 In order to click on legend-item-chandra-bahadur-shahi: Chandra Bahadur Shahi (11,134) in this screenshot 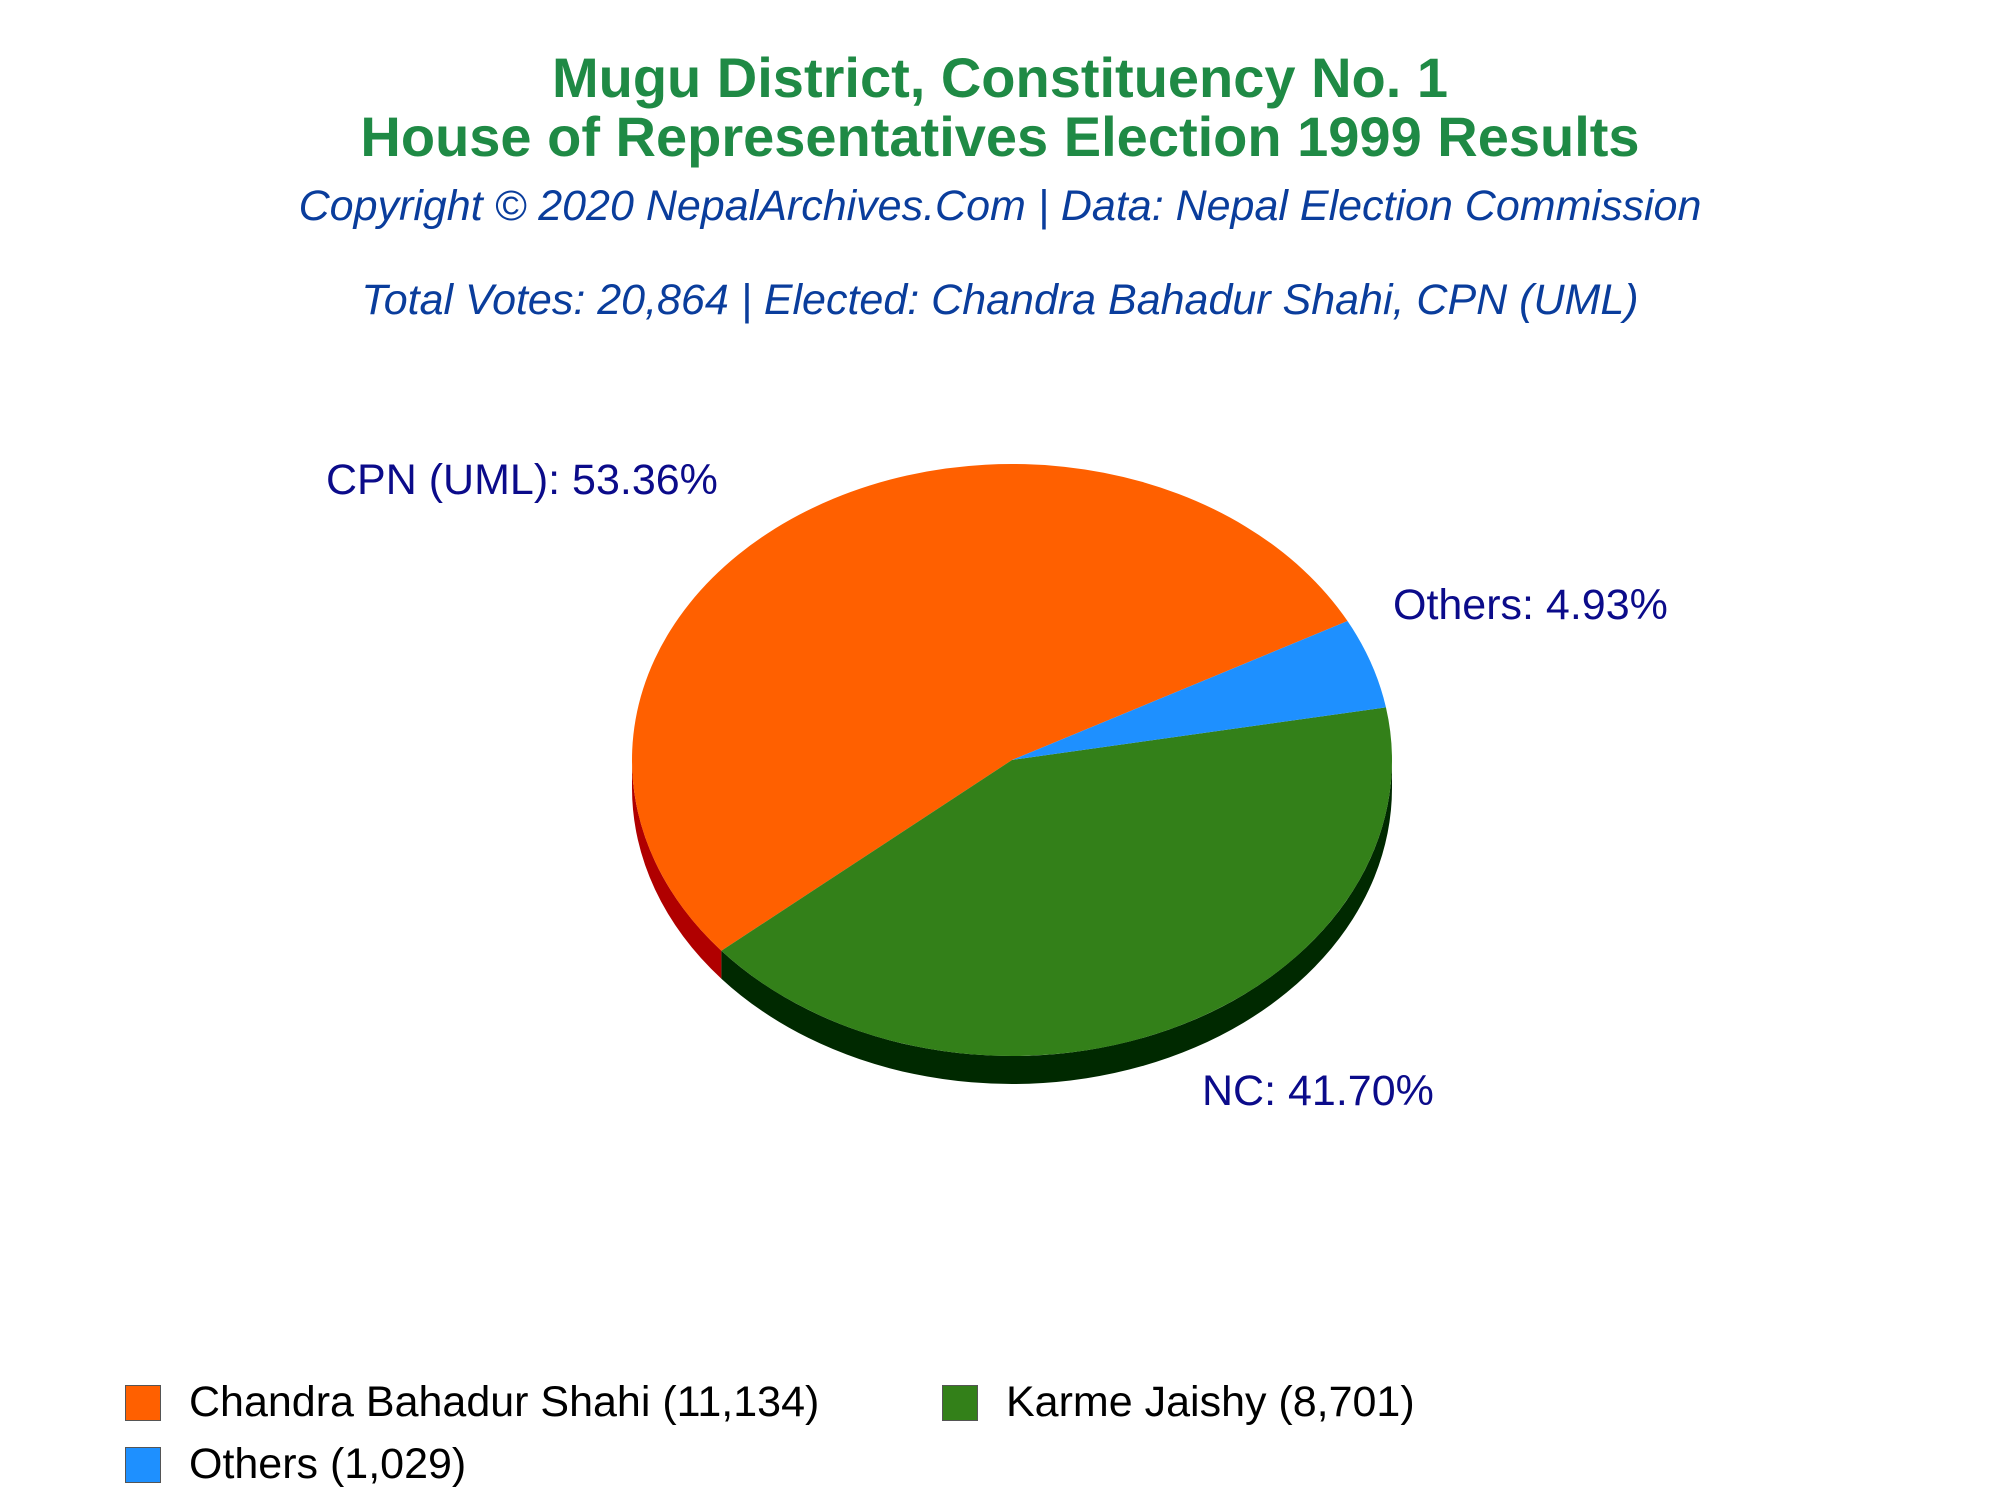, I will do `click(472, 1402)`.